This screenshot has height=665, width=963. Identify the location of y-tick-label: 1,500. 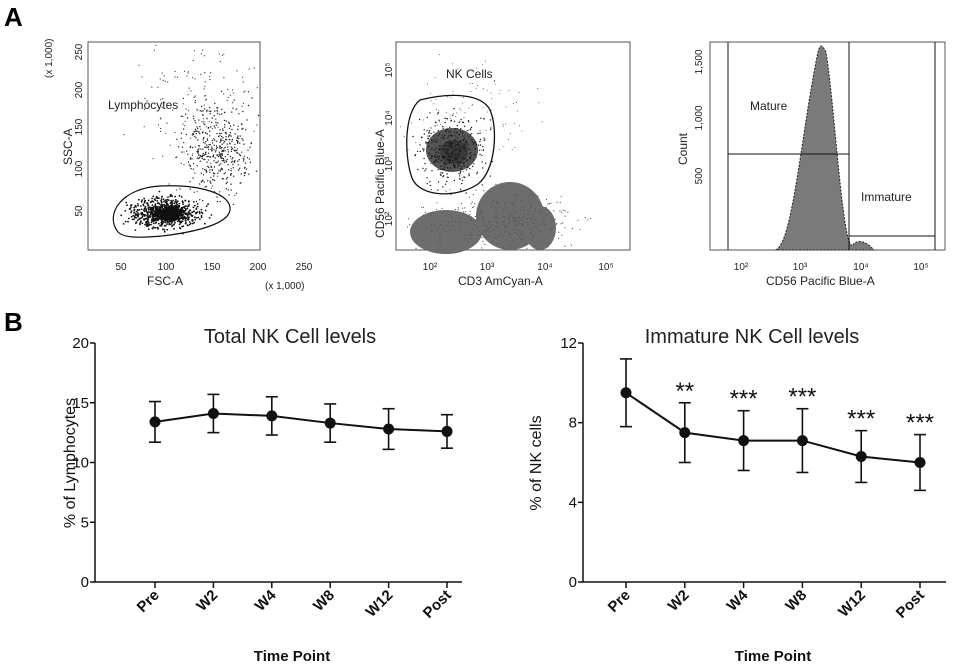
(699, 61).